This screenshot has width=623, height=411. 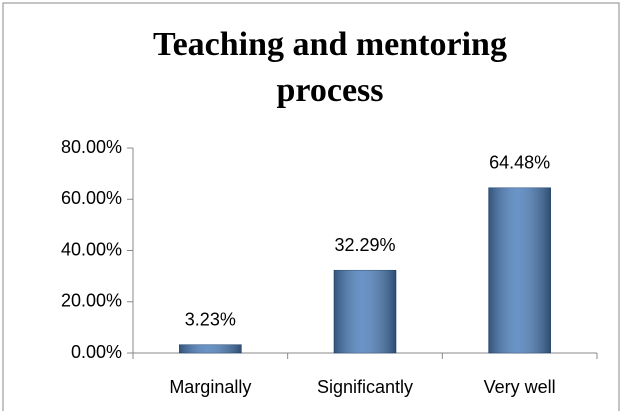 What do you see at coordinates (210, 319) in the screenshot?
I see `data-label: 3.23%` at bounding box center [210, 319].